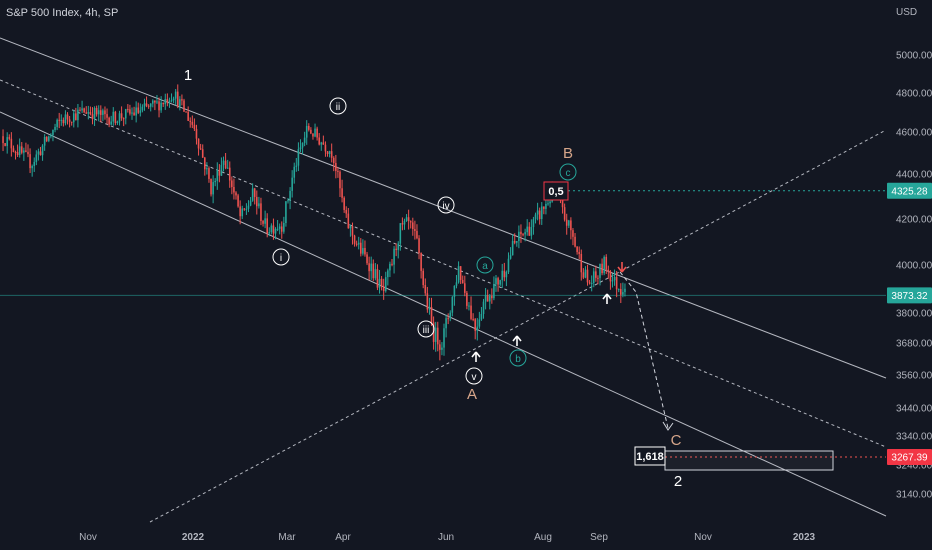 This screenshot has height=550, width=932. Describe the element at coordinates (909, 296) in the screenshot. I see `price-badge-label: 3873.32` at that location.